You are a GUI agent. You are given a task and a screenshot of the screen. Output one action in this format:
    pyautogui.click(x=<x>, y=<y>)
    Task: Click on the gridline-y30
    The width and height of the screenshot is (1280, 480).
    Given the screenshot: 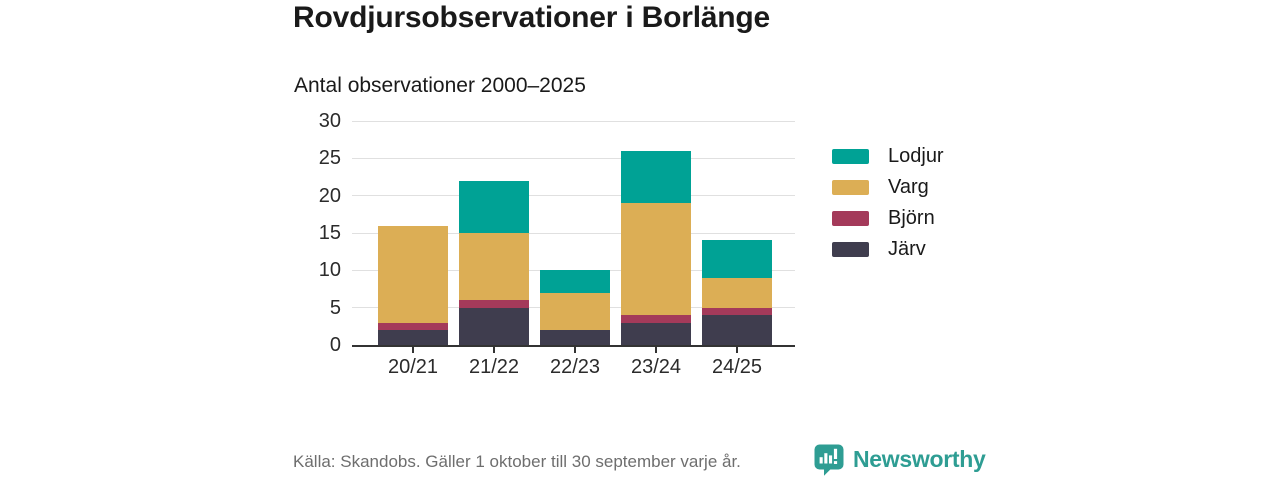 What is the action you would take?
    pyautogui.click(x=573, y=121)
    